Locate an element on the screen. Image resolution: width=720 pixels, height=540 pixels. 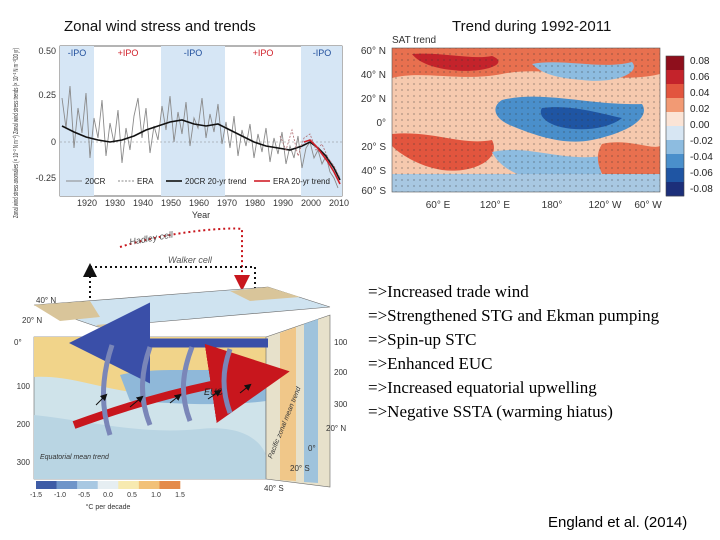
x-tick-label: 1930 is located at coordinates (115, 203).